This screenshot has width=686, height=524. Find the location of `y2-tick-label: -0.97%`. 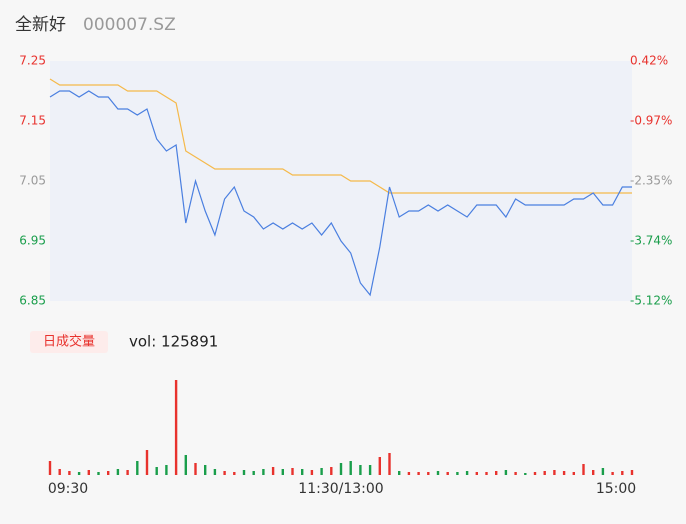

y2-tick-label: -0.97% is located at coordinates (651, 121).